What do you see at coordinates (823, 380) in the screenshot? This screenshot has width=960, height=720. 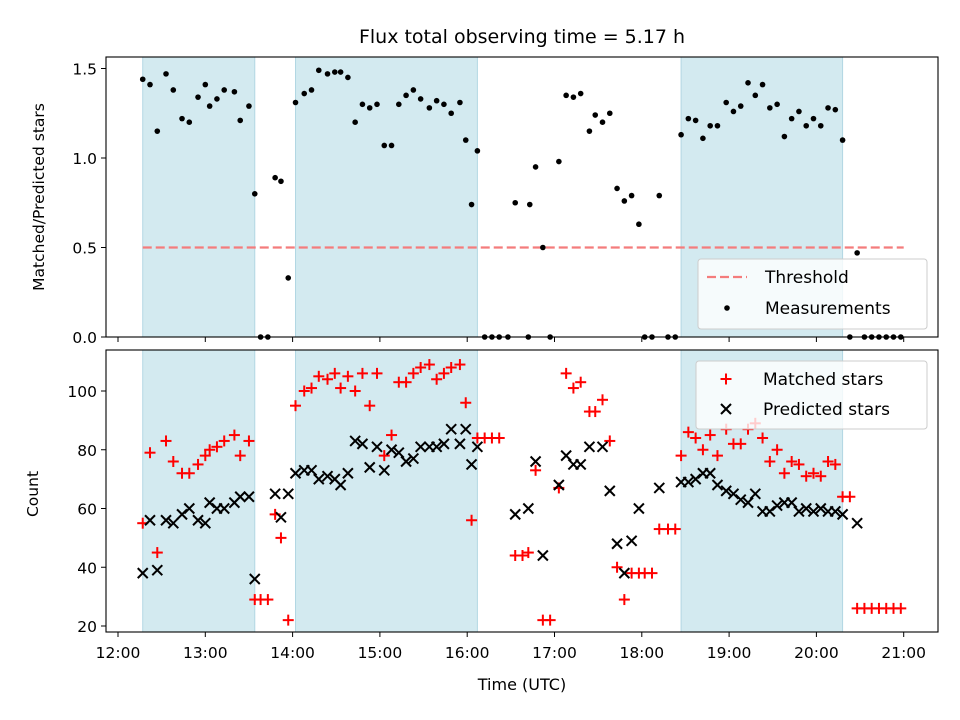 I see `legend-label: Matched stars` at bounding box center [823, 380].